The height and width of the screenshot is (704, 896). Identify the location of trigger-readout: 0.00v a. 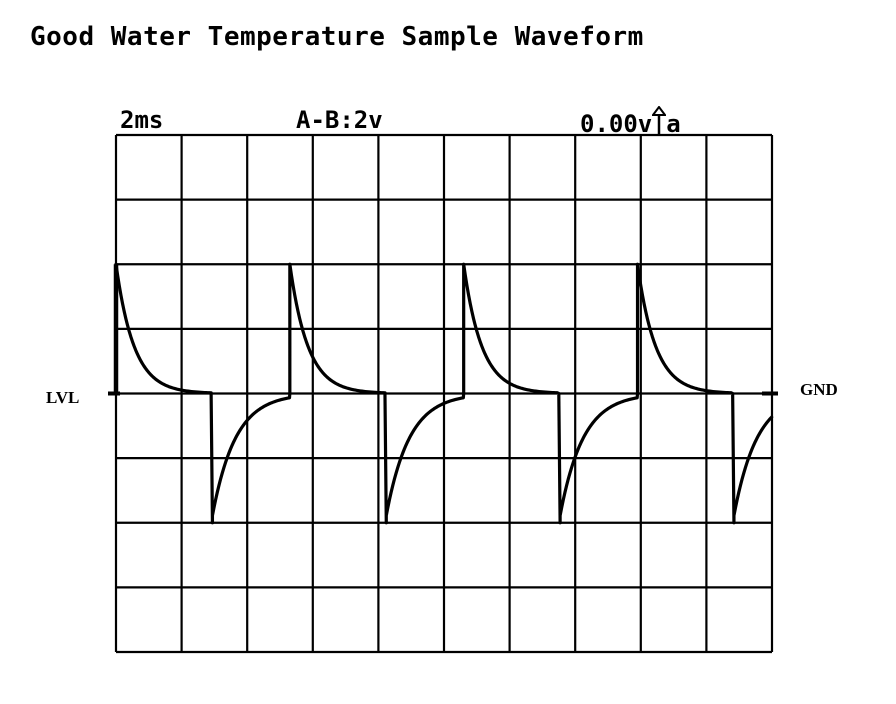
(630, 121).